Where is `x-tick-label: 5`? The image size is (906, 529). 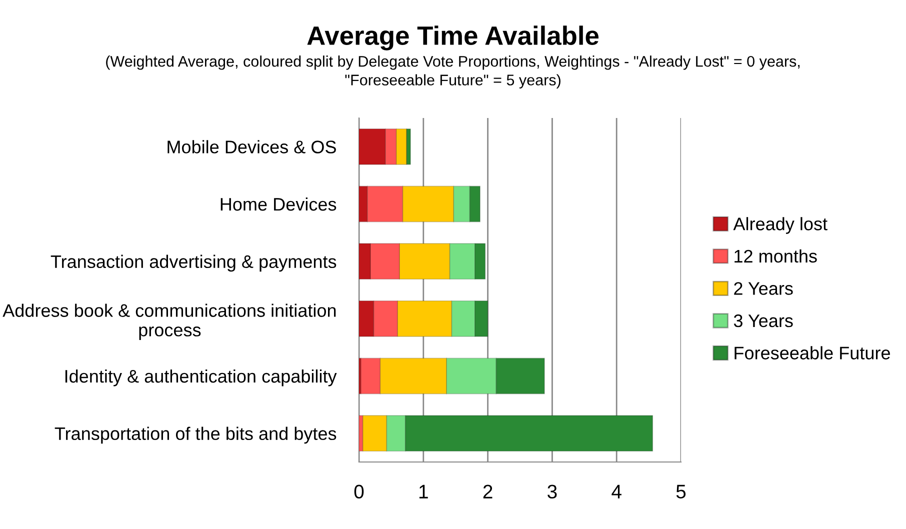
x-tick-label: 5 is located at coordinates (681, 491).